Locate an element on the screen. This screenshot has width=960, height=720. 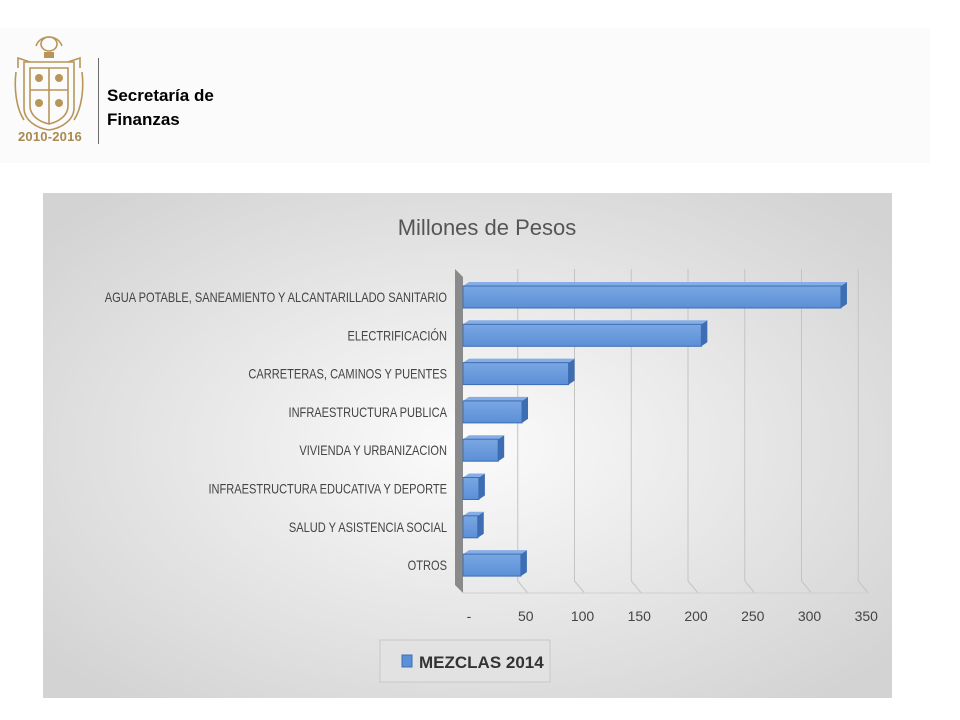
category-label: CARRETERAS, CAMINOS Y PUENTES is located at coordinates (347, 374).